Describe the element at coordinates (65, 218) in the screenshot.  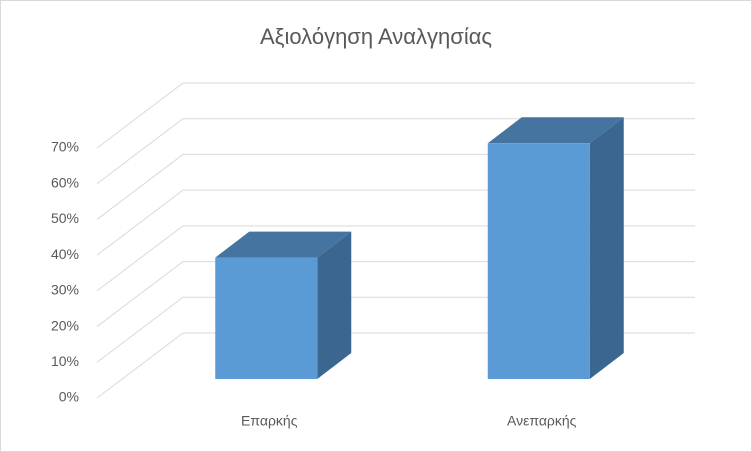
I see `y-tick-label: 50%` at that location.